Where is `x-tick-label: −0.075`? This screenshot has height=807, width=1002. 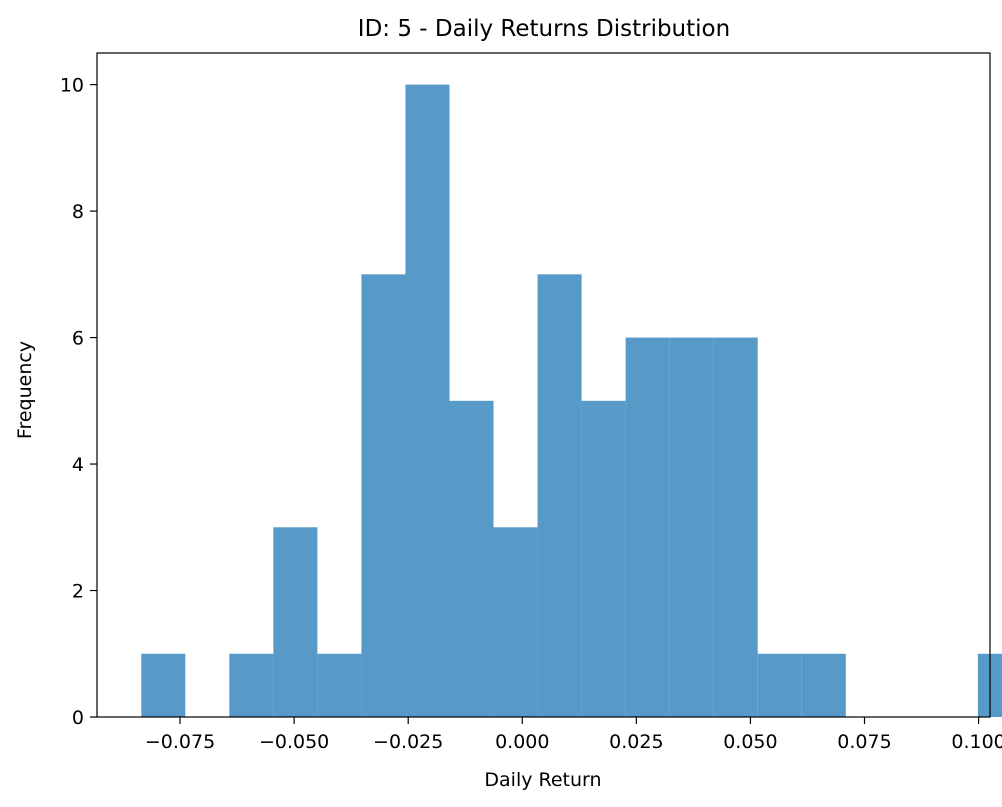
x-tick-label: −0.075 is located at coordinates (180, 742).